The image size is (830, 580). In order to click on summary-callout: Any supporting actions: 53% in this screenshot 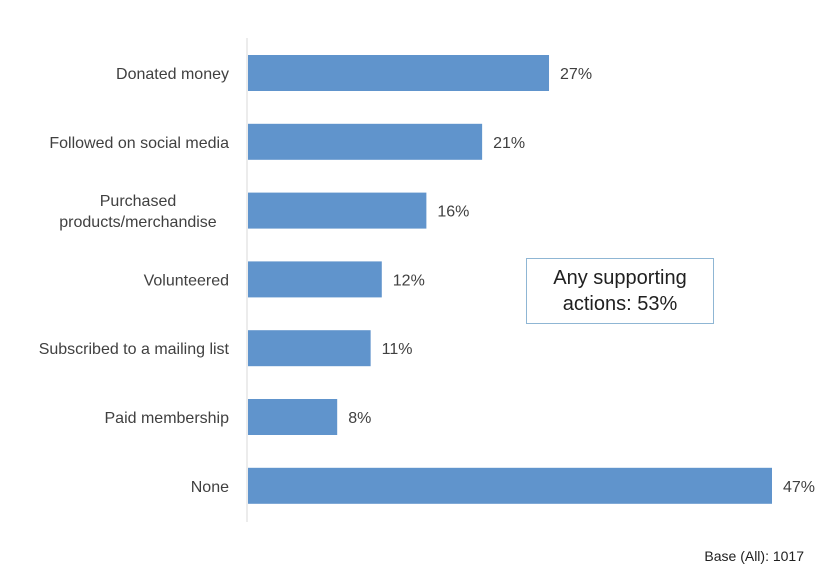, I will do `click(620, 291)`.